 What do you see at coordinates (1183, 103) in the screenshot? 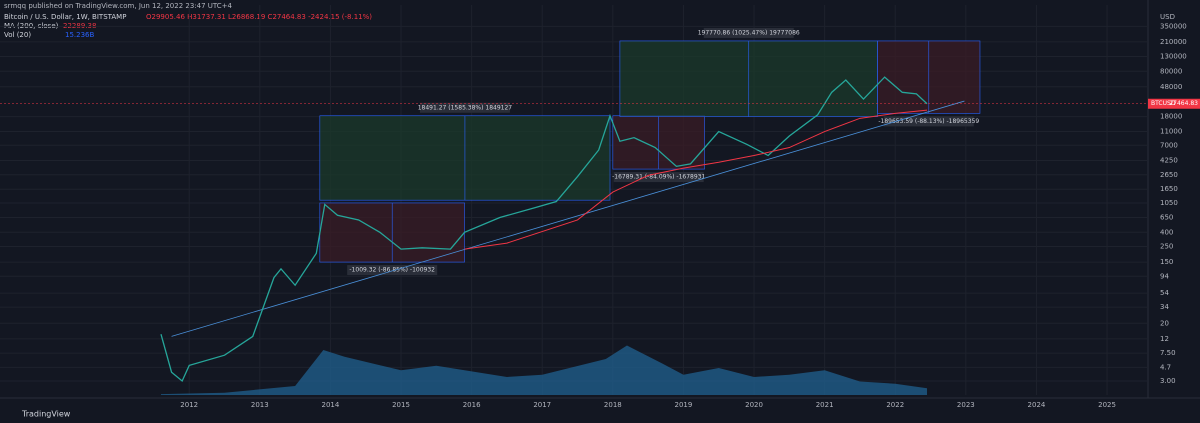
I see `price-tag-value: 27464.83` at bounding box center [1183, 103].